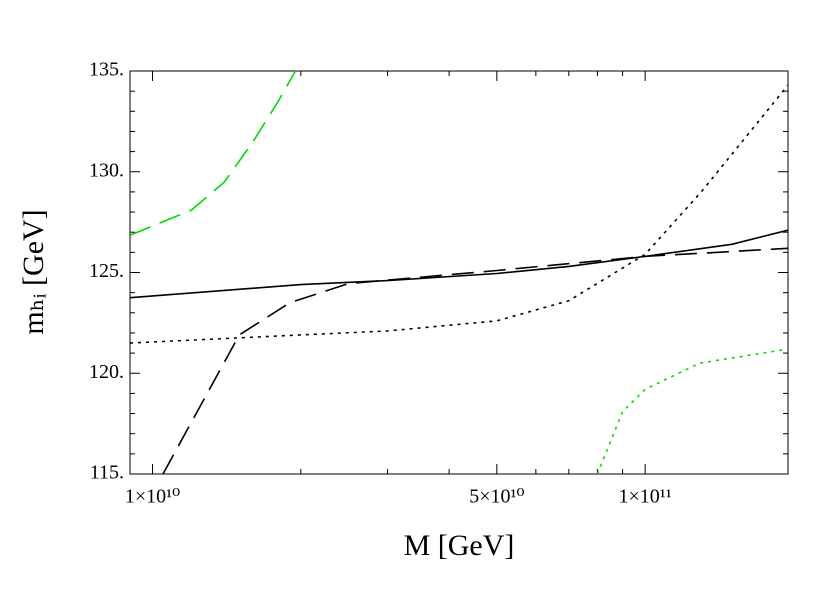  I want to click on x-axis-label: M [GeV], so click(459, 545).